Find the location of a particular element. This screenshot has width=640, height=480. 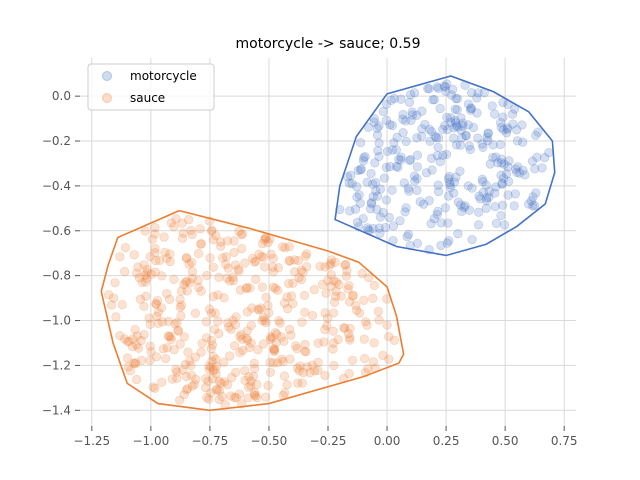

x-tick-label: 0.50 is located at coordinates (505, 441).